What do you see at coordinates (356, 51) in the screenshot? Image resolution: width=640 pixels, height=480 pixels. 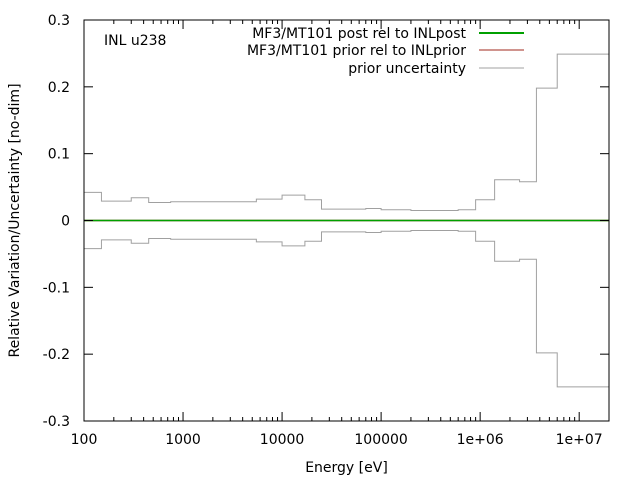 I see `legend-label-prior-rel: MF3/MT101 prior rel to INLprior` at bounding box center [356, 51].